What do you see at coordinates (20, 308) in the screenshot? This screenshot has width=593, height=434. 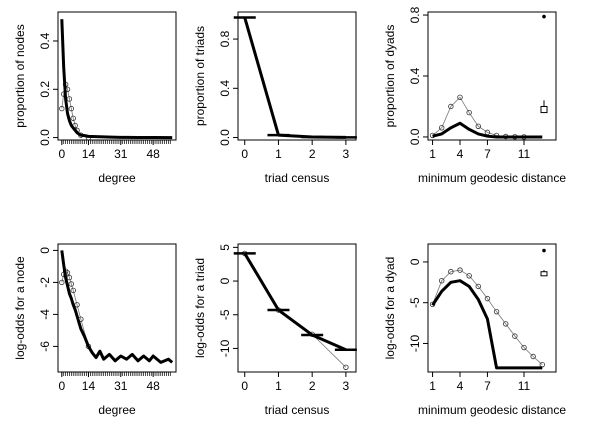 I see `y-axis-title: log-odds for a node` at bounding box center [20, 308].